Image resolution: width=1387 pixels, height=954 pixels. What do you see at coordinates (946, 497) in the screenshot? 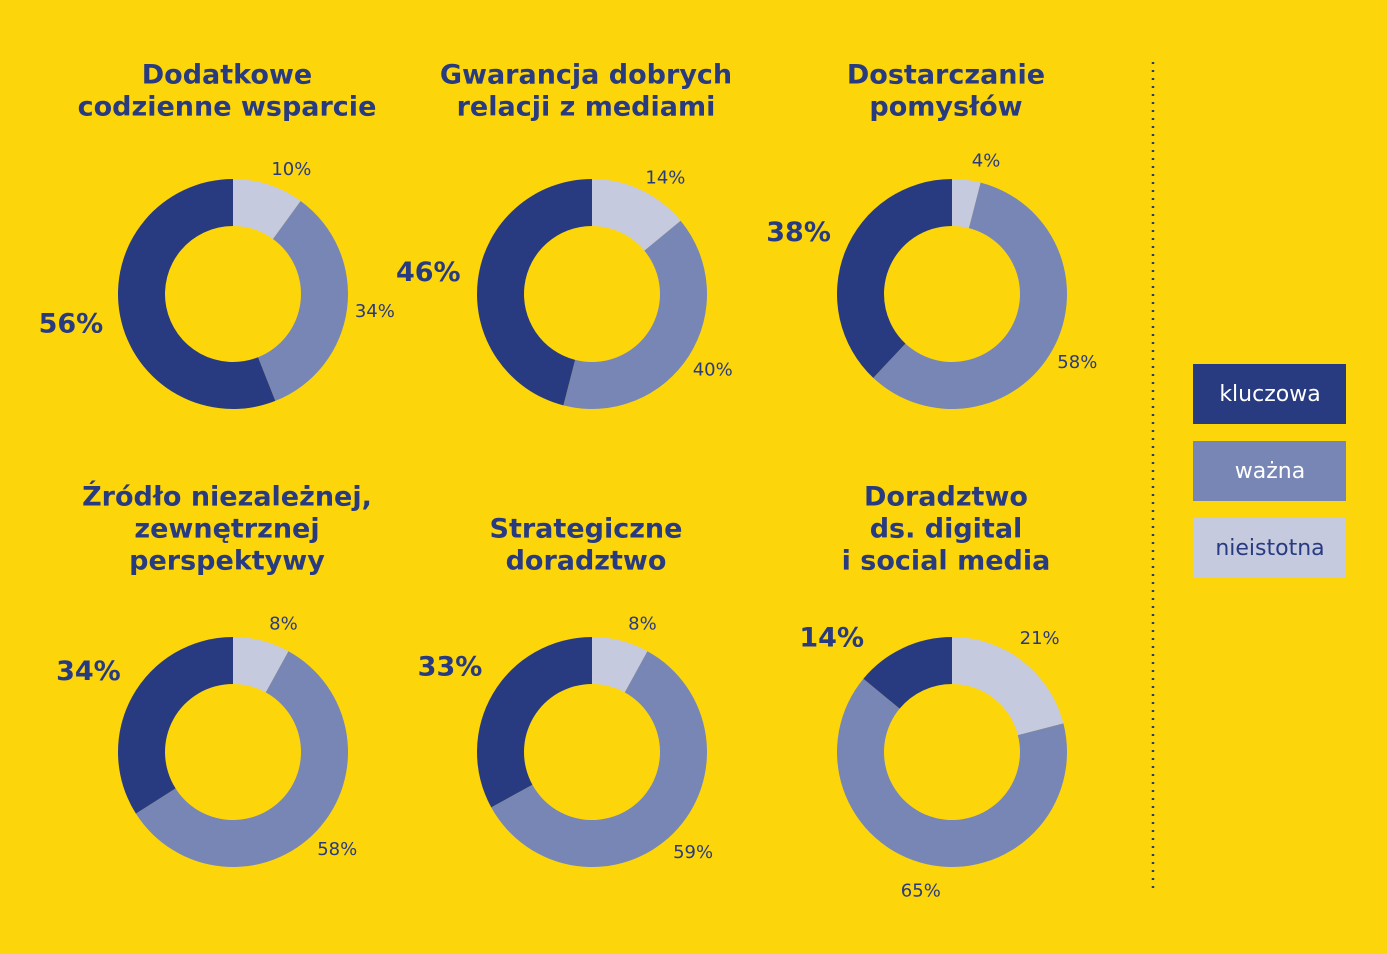
I see `chart-title: Doradztwo` at bounding box center [946, 497].